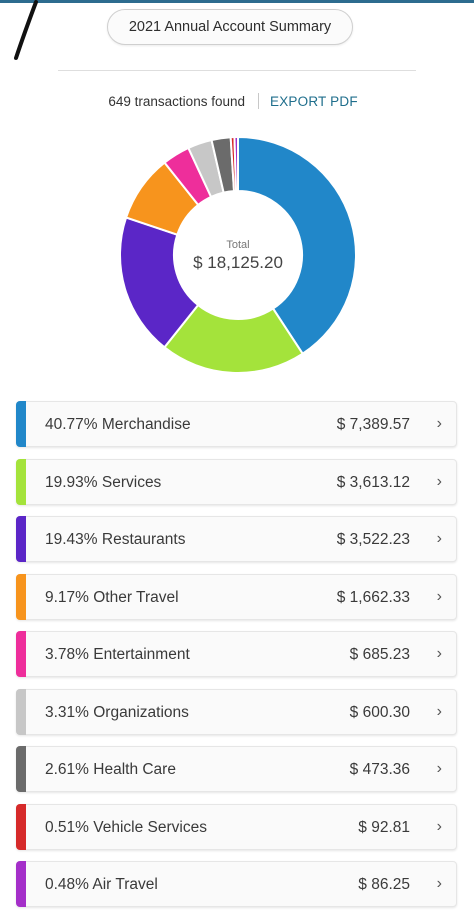 The width and height of the screenshot is (474, 919). I want to click on spending-donut-chart: Total $ 18,125.20, so click(238, 255).